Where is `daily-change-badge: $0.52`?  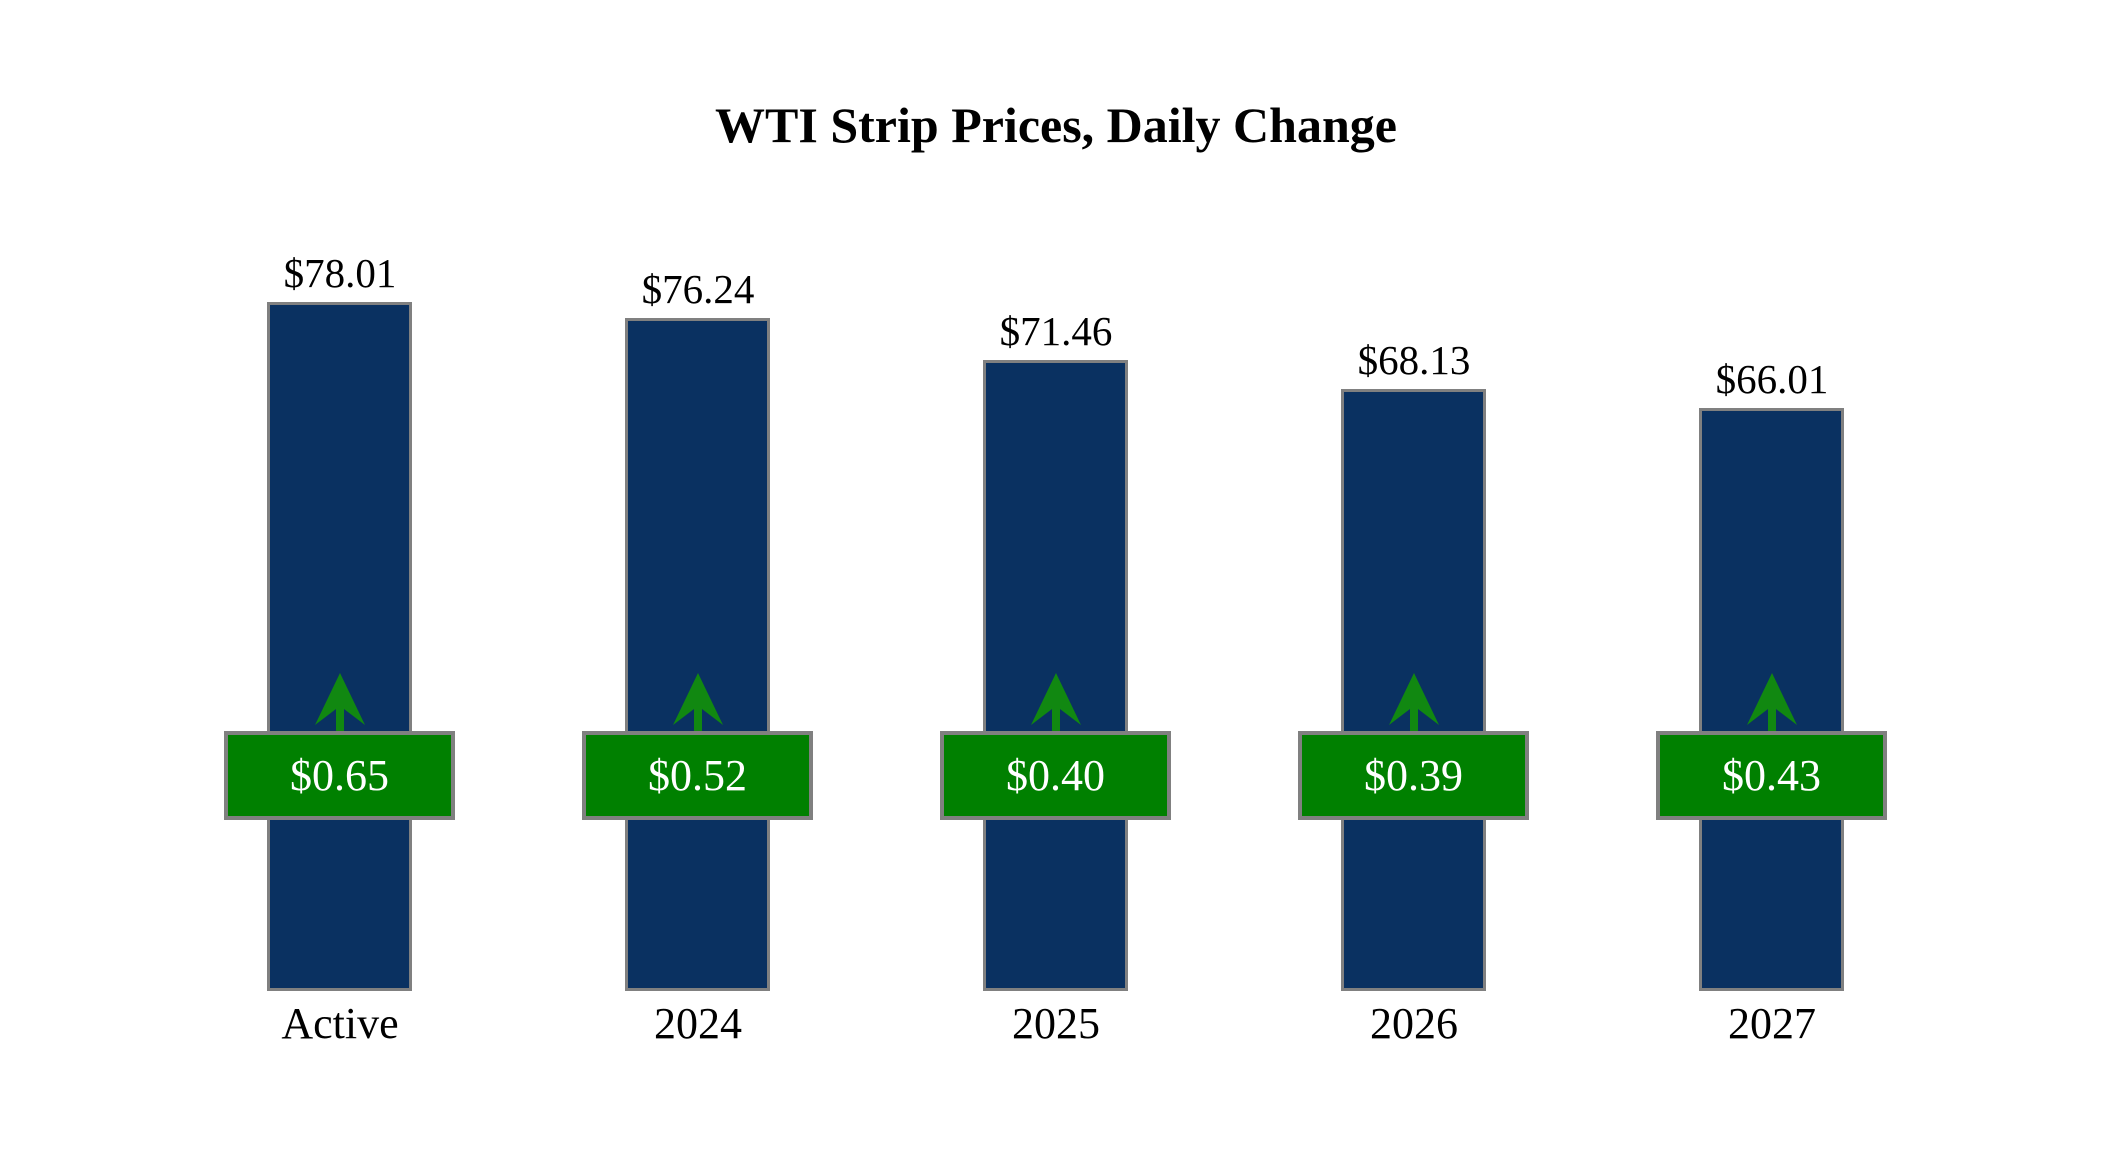 daily-change-badge: $0.52 is located at coordinates (697, 775).